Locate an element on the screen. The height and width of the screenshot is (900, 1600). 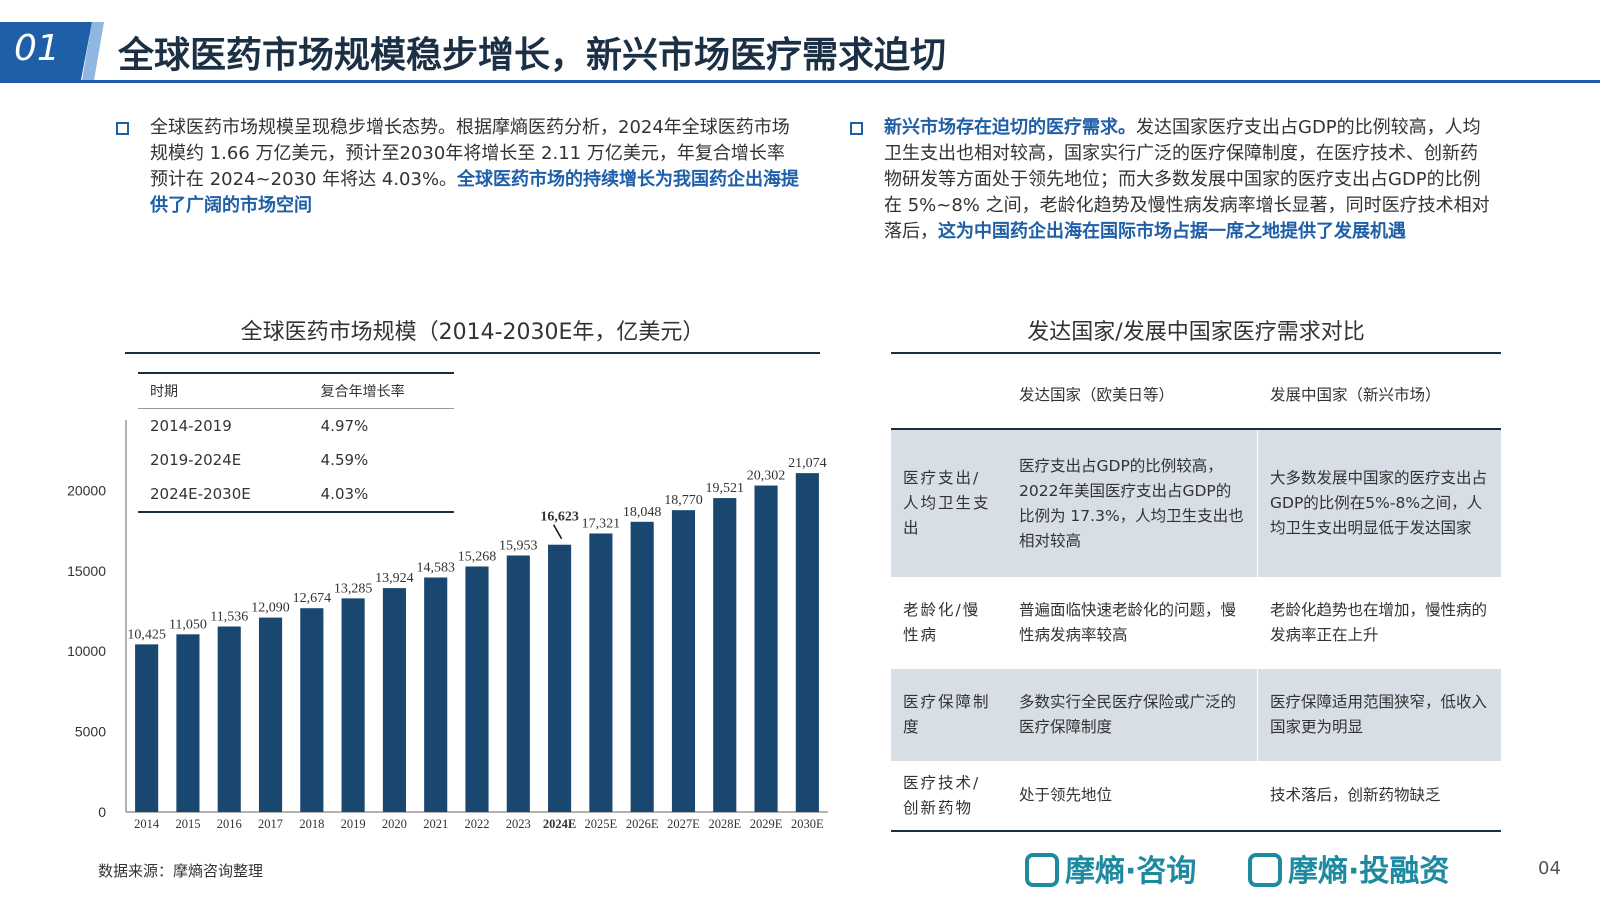
bar-value-label: 17,321 is located at coordinates (601, 523).